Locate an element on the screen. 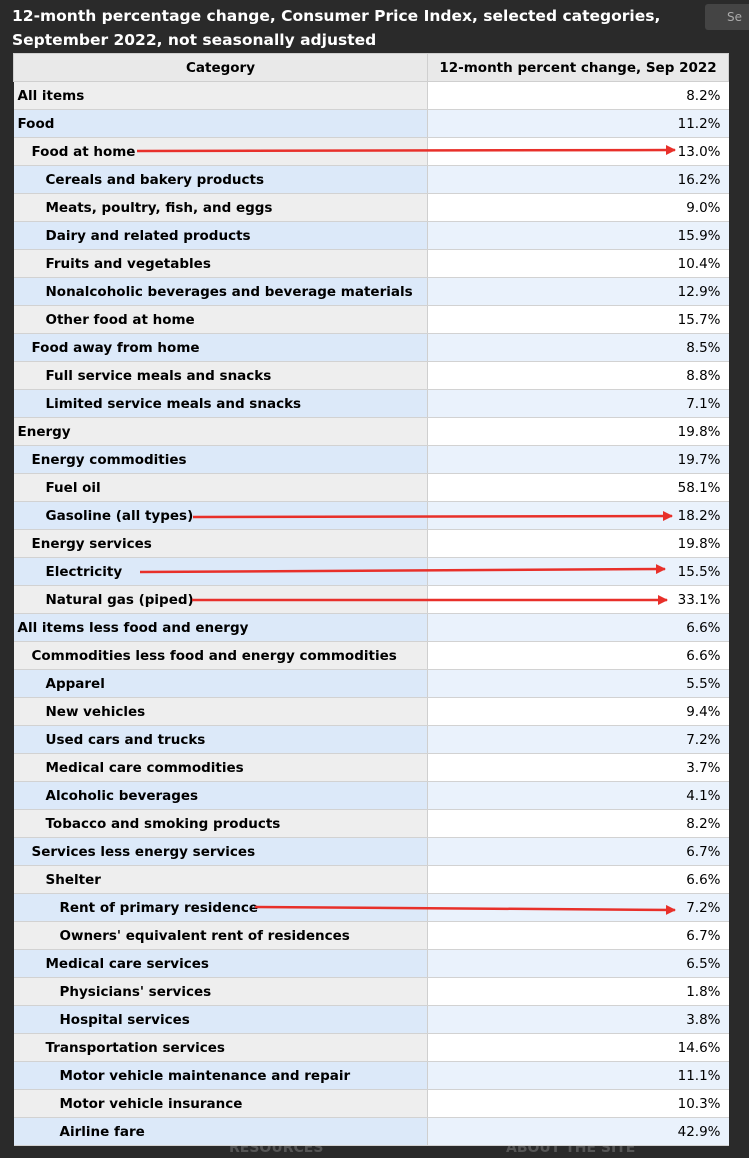 This screenshot has width=749, height=1158. value-cell: 12.9% is located at coordinates (578, 291).